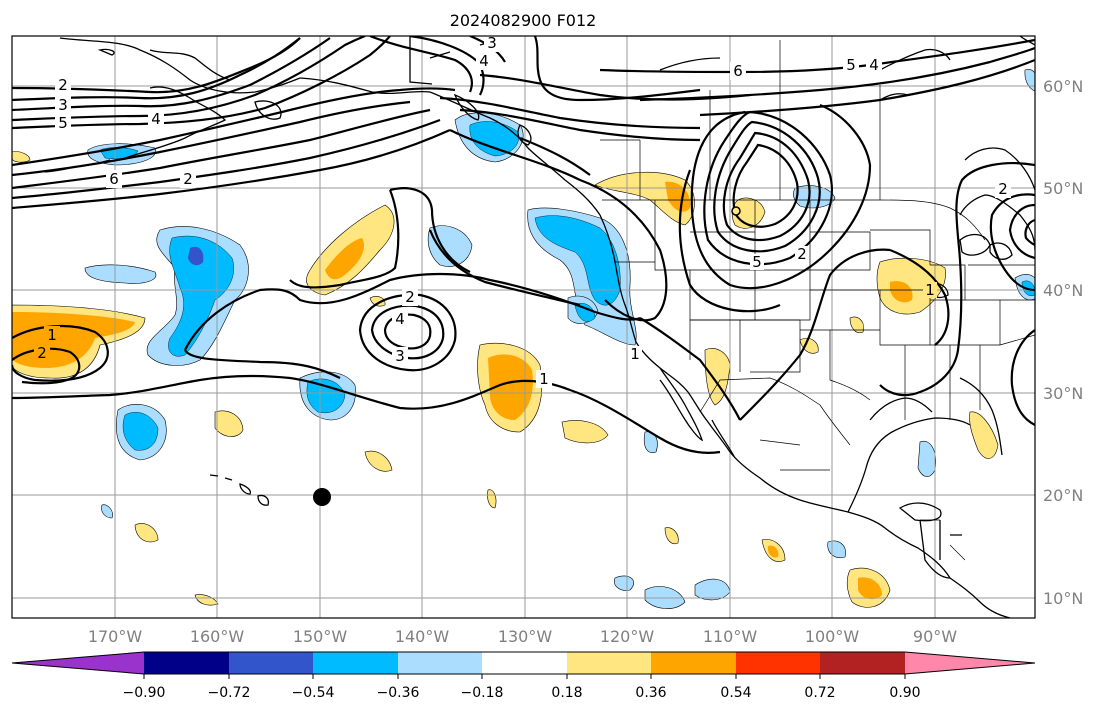 The height and width of the screenshot is (712, 1105). What do you see at coordinates (735, 693) in the screenshot?
I see `colorbar-tick-label: 0.54` at bounding box center [735, 693].